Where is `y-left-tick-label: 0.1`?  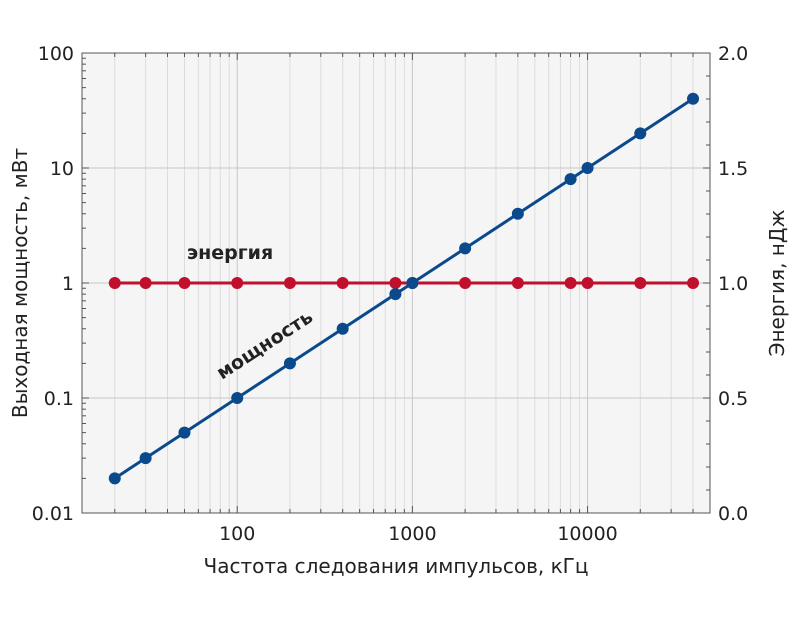 y-left-tick-label: 0.1 is located at coordinates (59, 399).